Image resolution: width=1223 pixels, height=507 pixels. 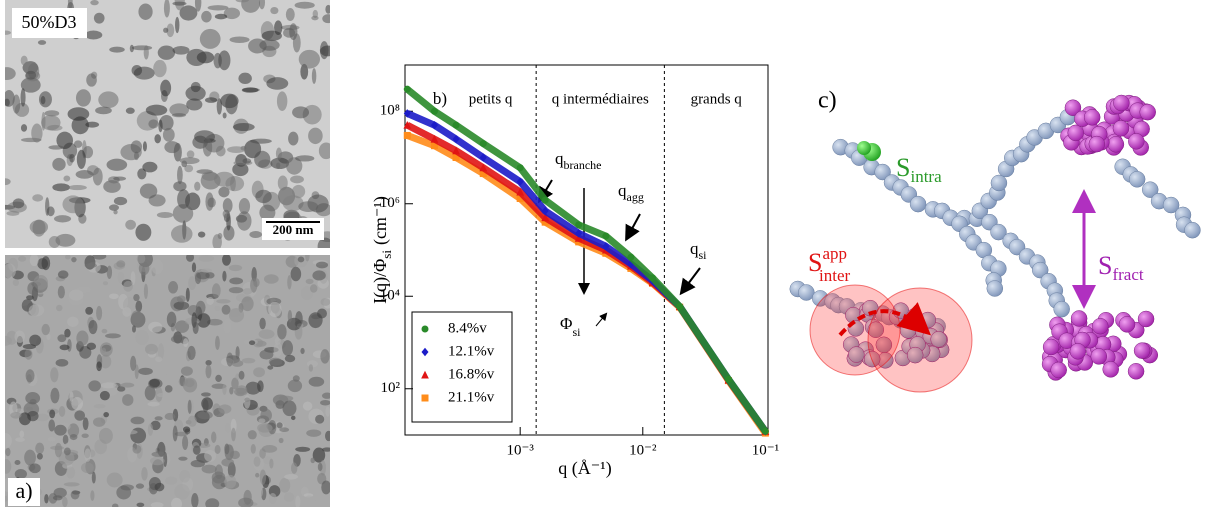 What do you see at coordinates (926, 176) in the screenshot?
I see `label-sub: intra` at bounding box center [926, 176].